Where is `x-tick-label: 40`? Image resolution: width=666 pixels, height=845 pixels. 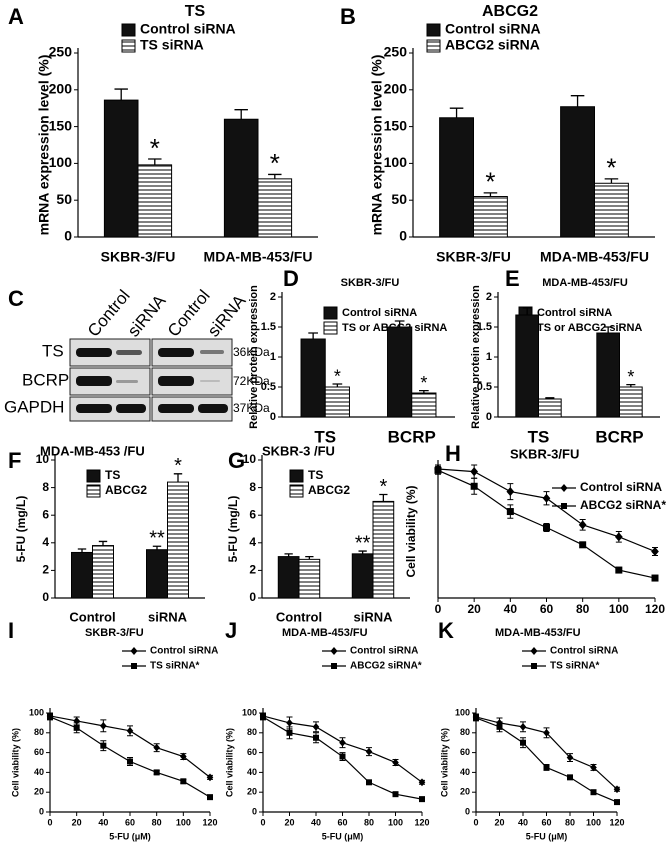 x-tick-label: 40 is located at coordinates (511, 609).